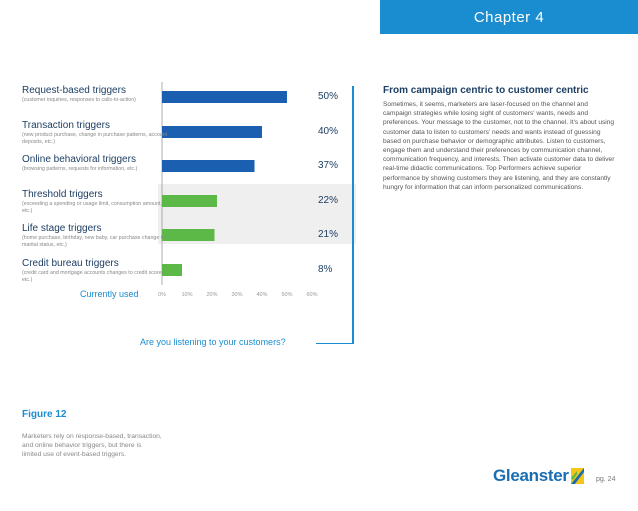 The height and width of the screenshot is (511, 638). Describe the element at coordinates (328, 165) in the screenshot. I see `value-label: 37%` at that location.